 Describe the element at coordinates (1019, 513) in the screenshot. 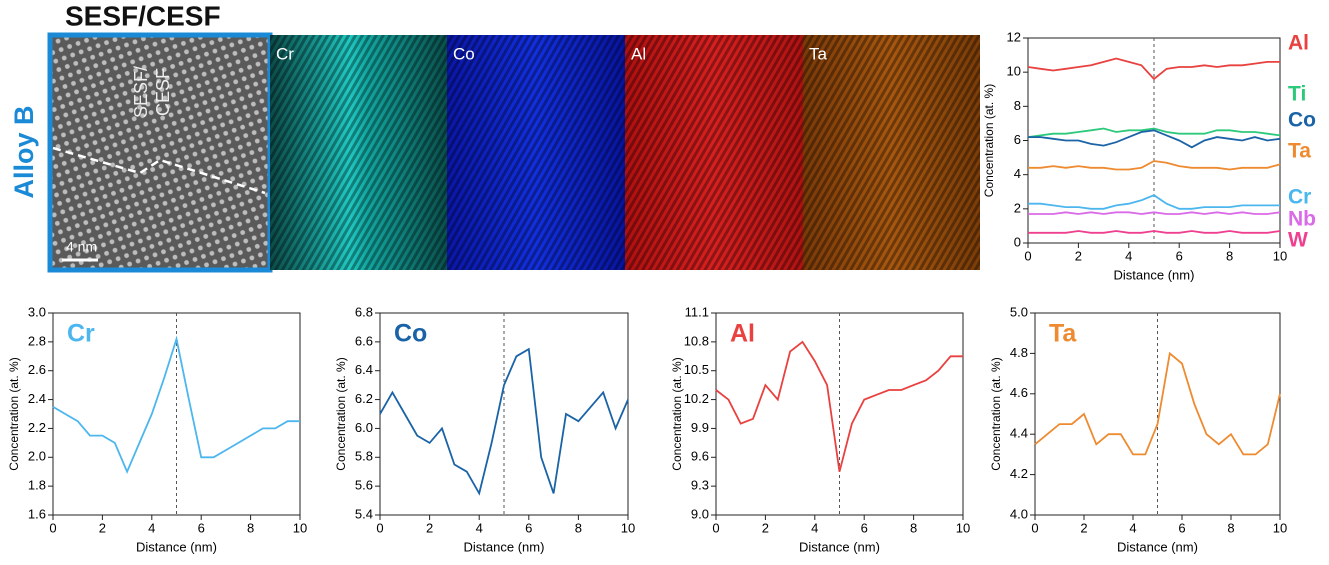

I see `y-tick-label: 4.0` at that location.